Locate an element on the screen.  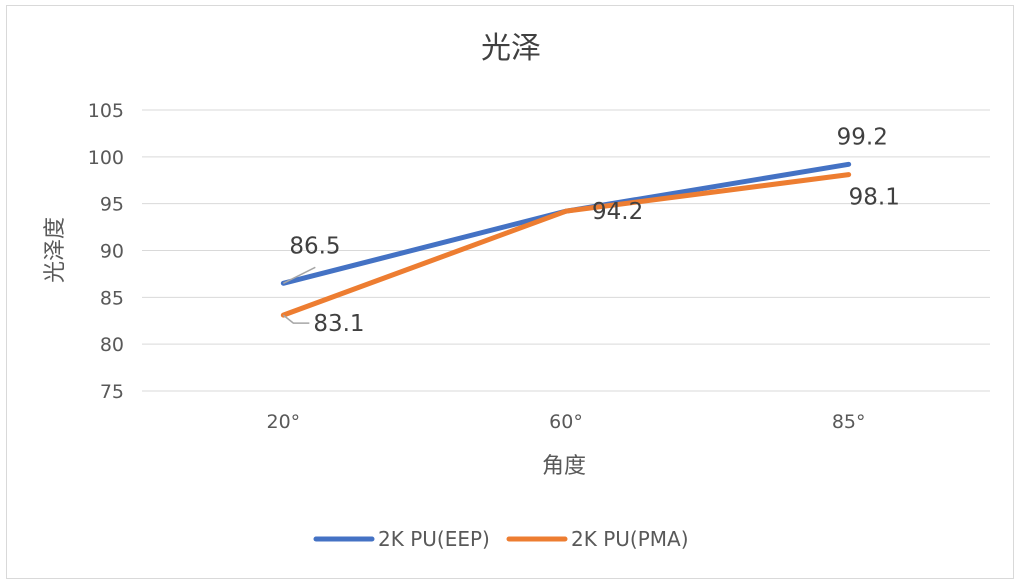
data-label: 94.2 is located at coordinates (617, 212).